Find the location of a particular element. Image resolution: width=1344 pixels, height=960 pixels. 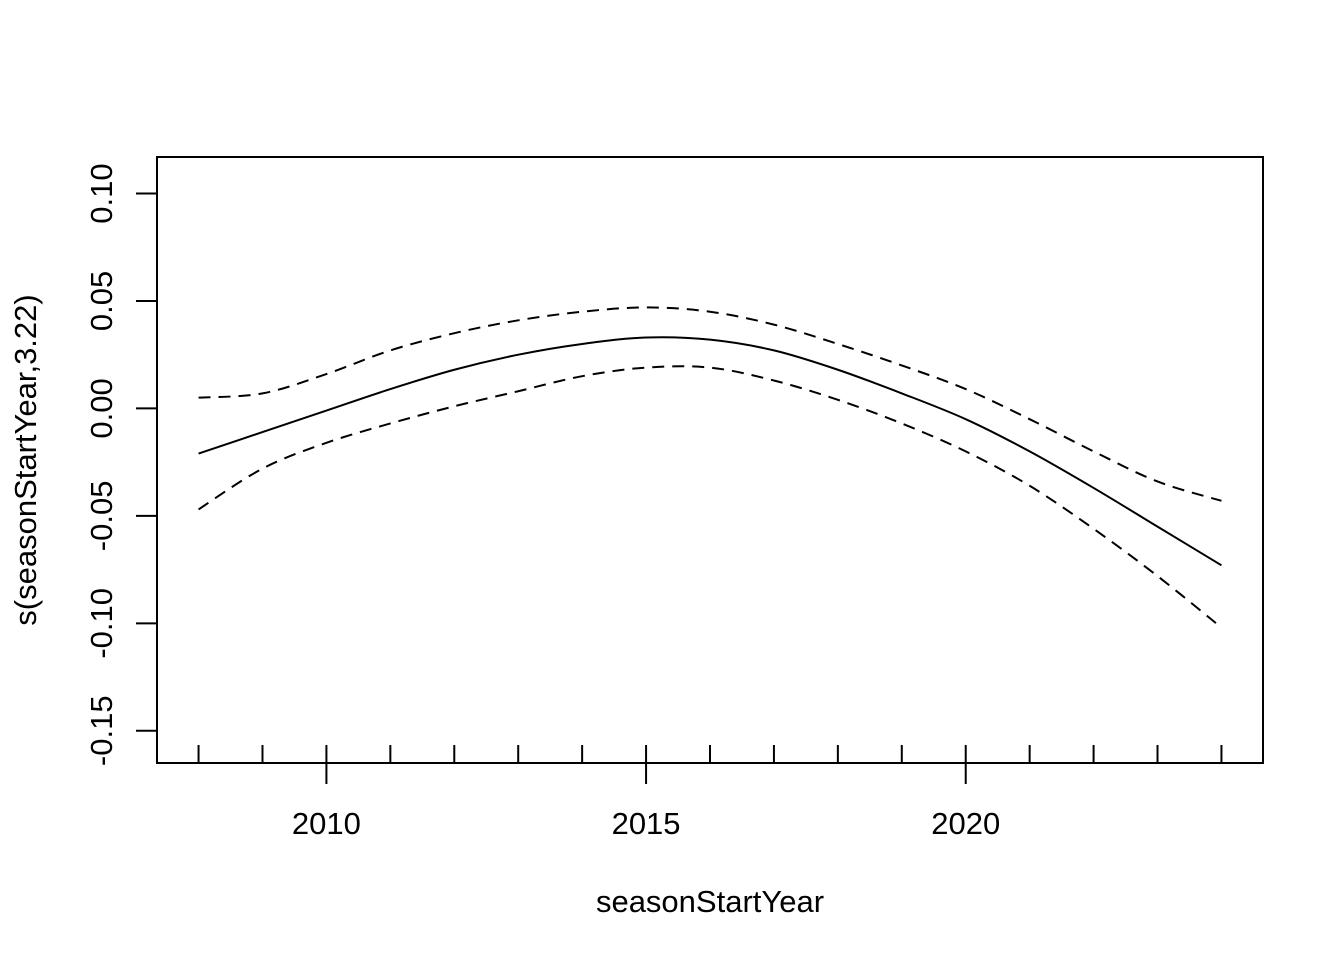

x-axis-label: seasonStartYear is located at coordinates (710, 901).